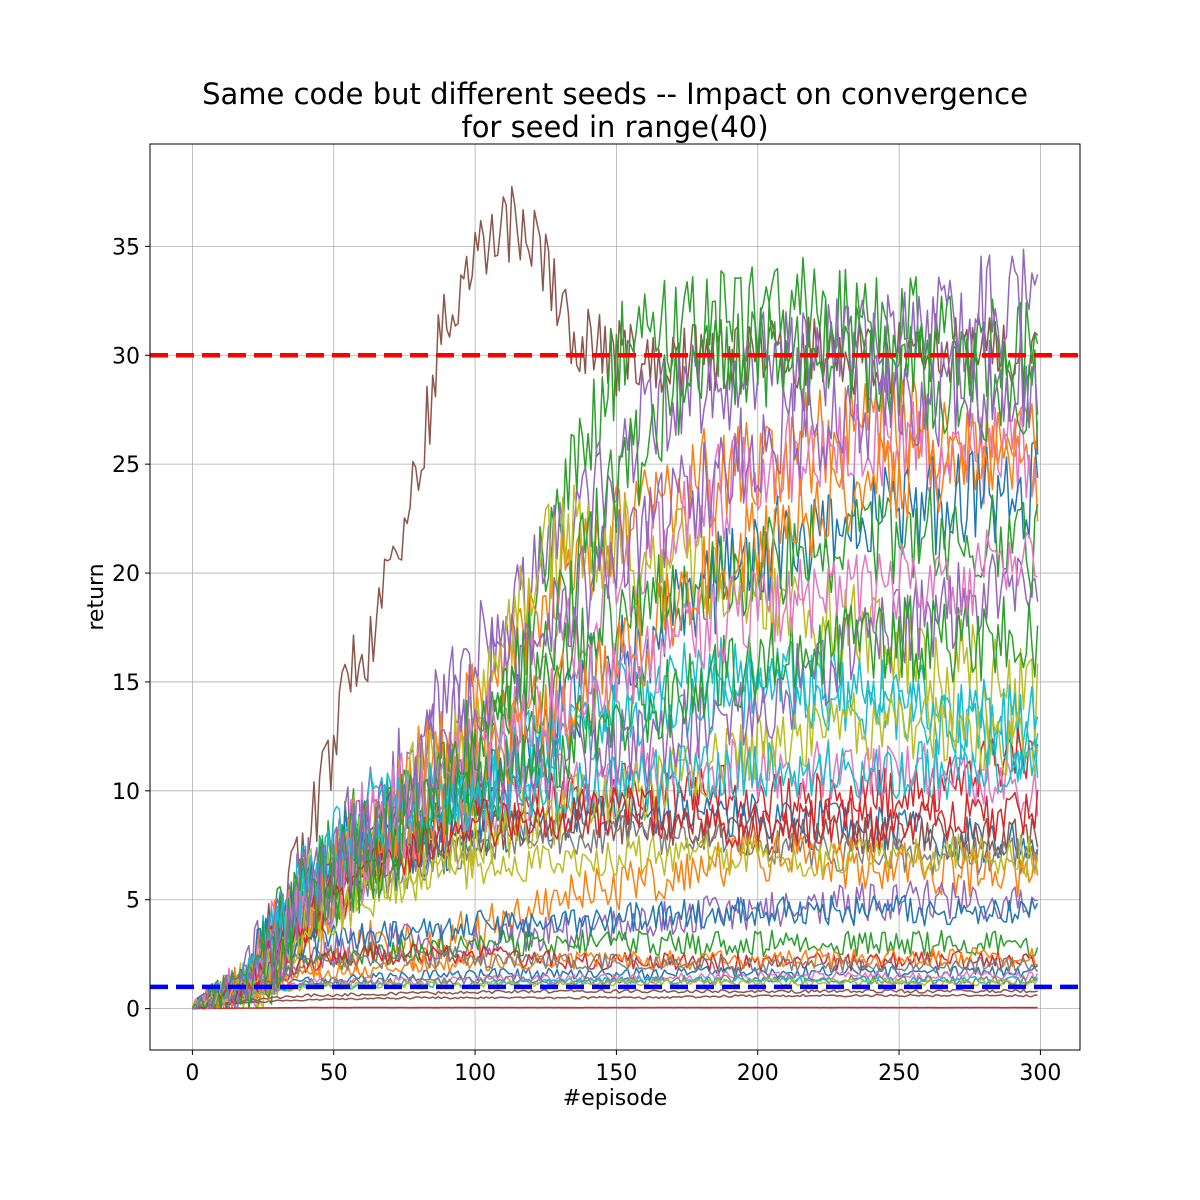 This screenshot has height=1200, width=1200. I want to click on x-tick-label: 250, so click(899, 1073).